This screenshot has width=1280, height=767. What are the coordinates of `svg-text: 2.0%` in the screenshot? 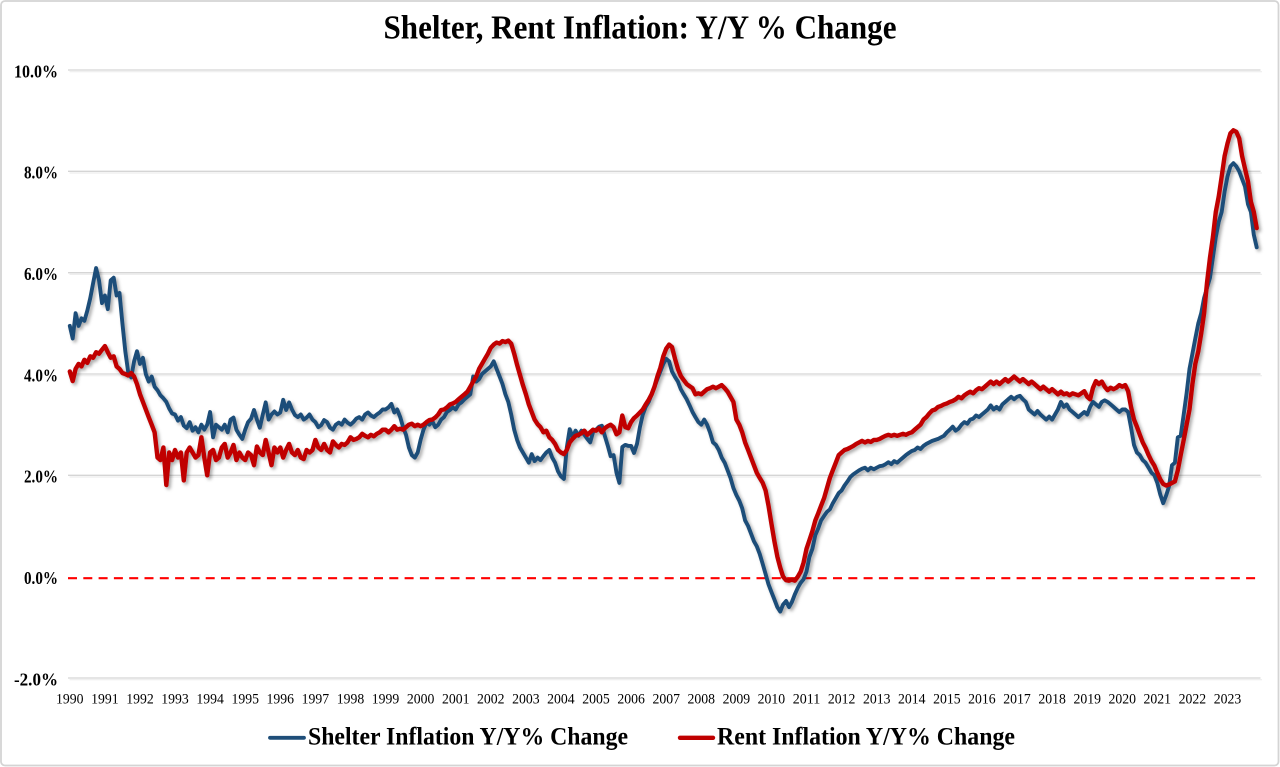 It's located at (41, 477).